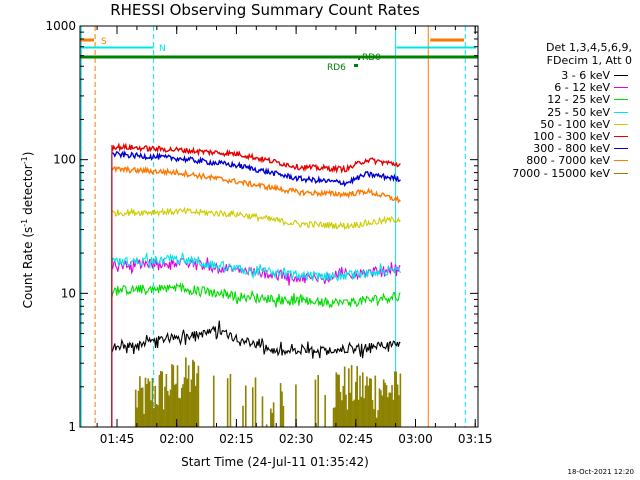 The width and height of the screenshot is (640, 480). What do you see at coordinates (28, 268) in the screenshot?
I see `y-axis-label-part-1: Count Rate (s` at bounding box center [28, 268].